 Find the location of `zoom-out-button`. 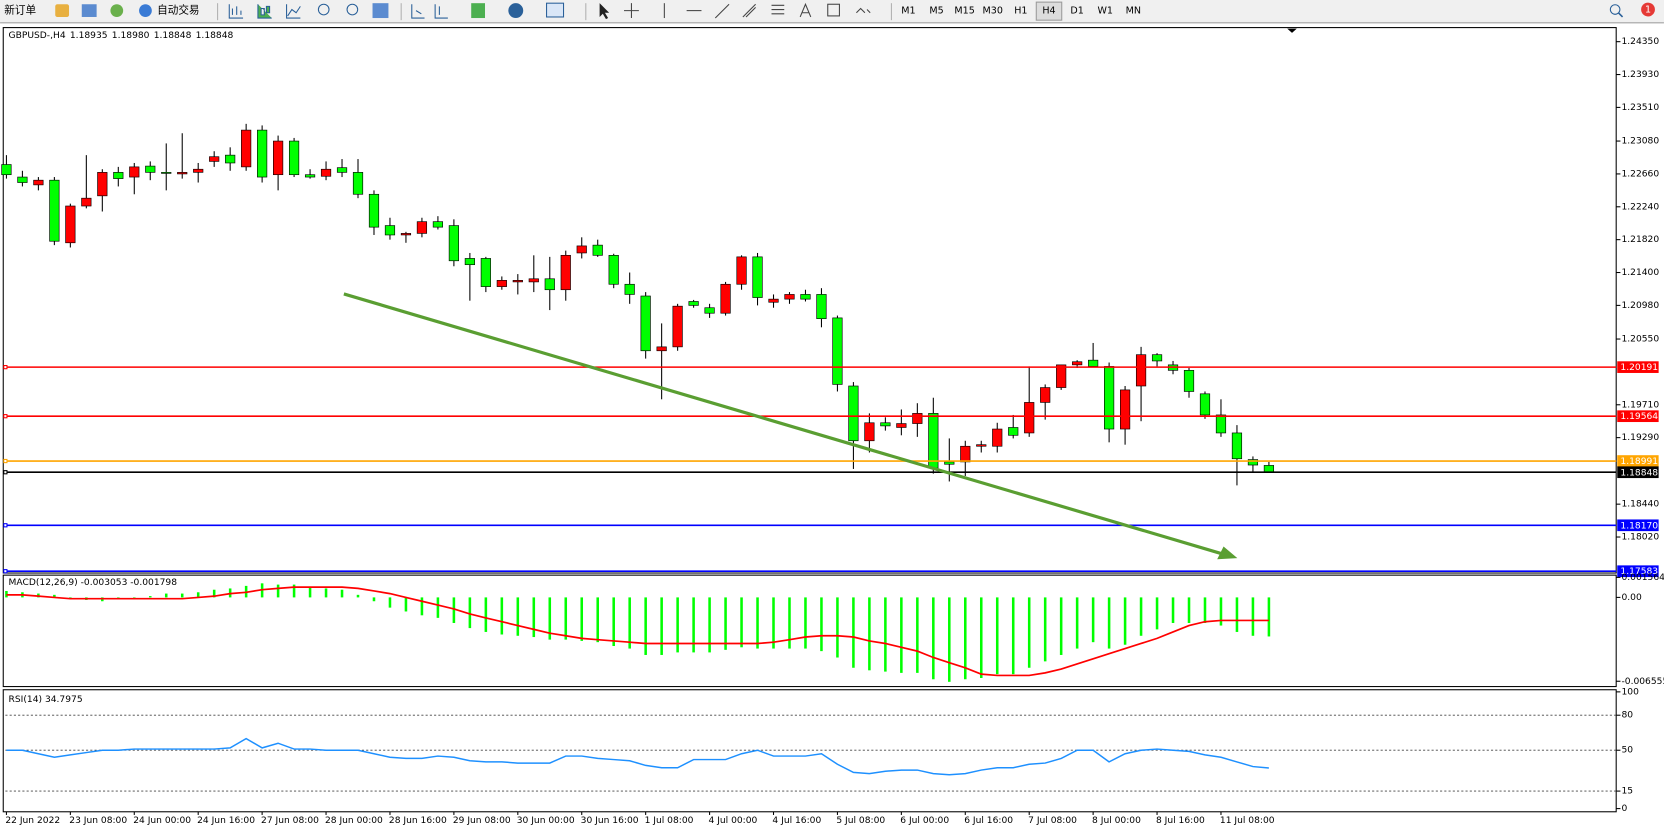

zoom-out-button is located at coordinates (352, 9).